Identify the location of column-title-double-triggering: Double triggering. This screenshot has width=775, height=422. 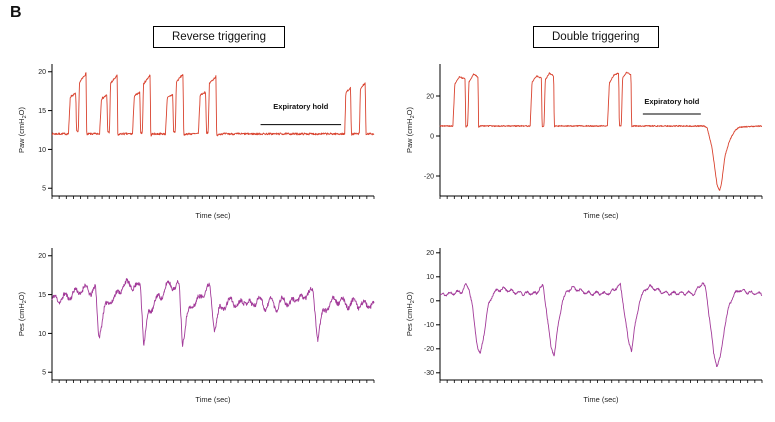
(596, 37).